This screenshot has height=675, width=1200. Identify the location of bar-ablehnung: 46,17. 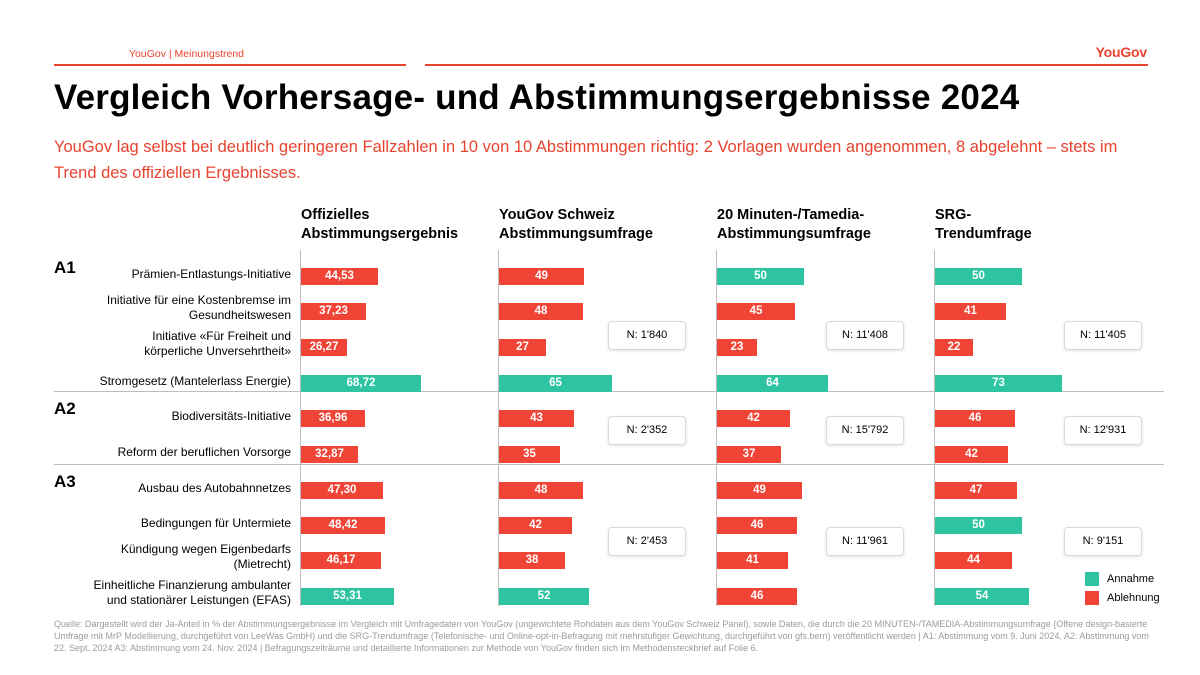
(341, 560).